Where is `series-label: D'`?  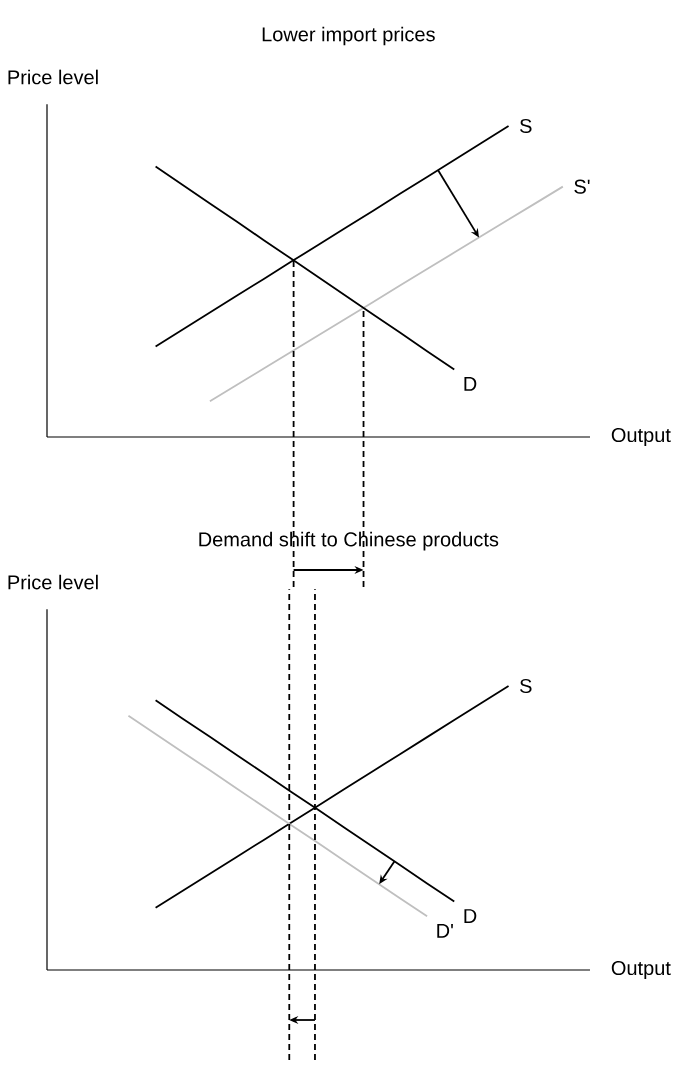 series-label: D' is located at coordinates (445, 930).